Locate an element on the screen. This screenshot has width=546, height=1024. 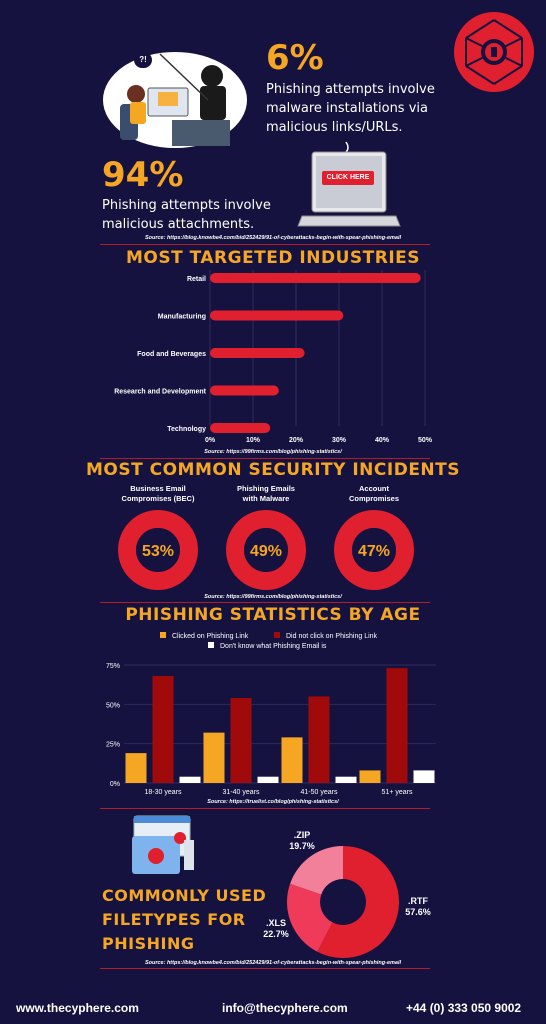
age-y-tick: 50% is located at coordinates (113, 705).